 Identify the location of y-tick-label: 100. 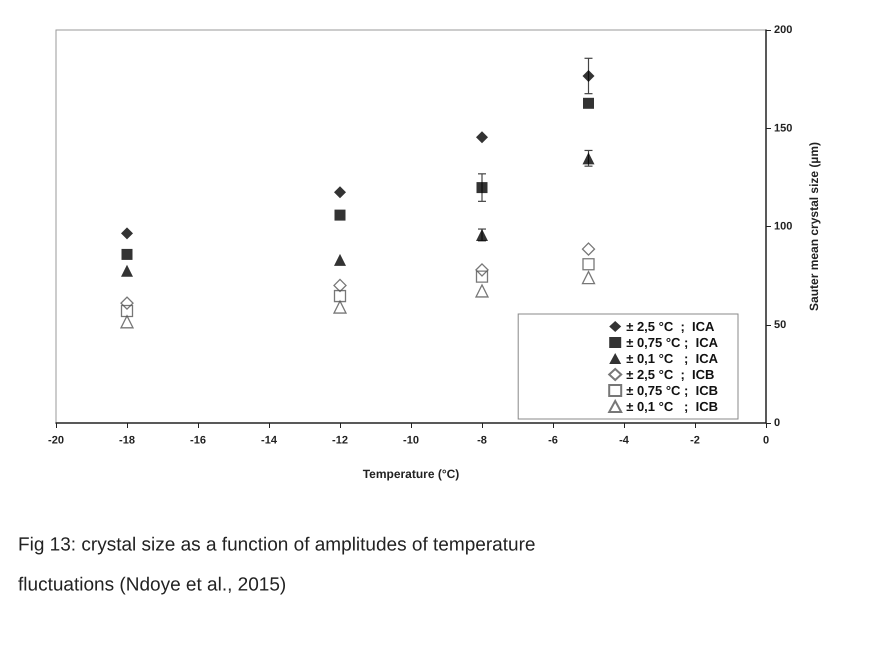
(783, 226).